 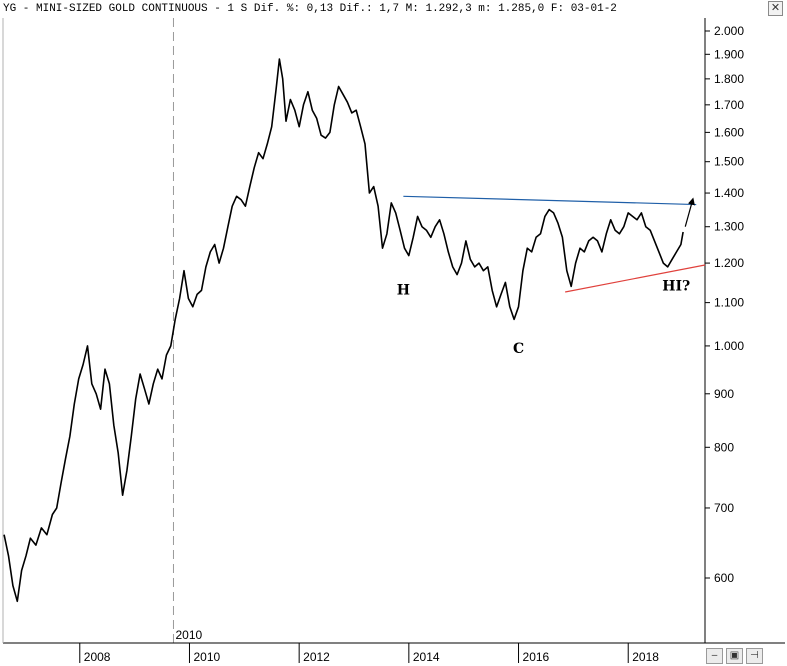 What do you see at coordinates (536, 657) in the screenshot?
I see `x-tick-label: 2016` at bounding box center [536, 657].